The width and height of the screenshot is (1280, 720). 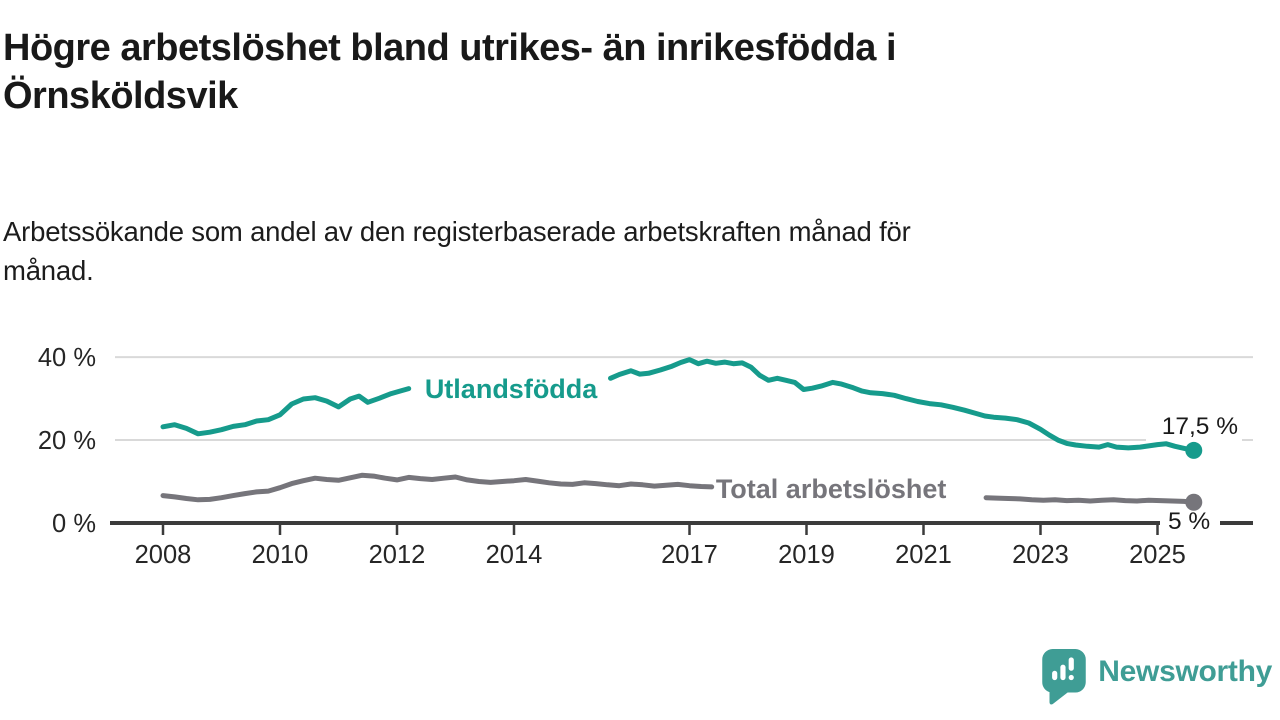 What do you see at coordinates (74, 524) in the screenshot?
I see `y-tick-label: 0 %` at bounding box center [74, 524].